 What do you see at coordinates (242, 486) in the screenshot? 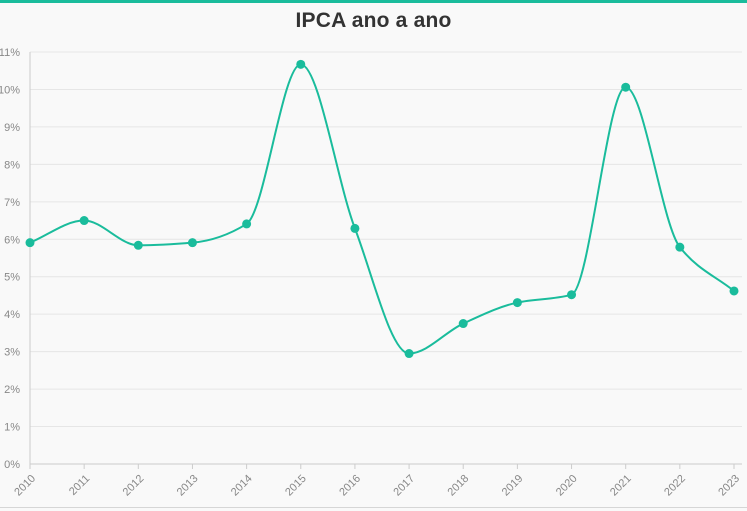
I see `x-tick-label: 2014` at bounding box center [242, 486].